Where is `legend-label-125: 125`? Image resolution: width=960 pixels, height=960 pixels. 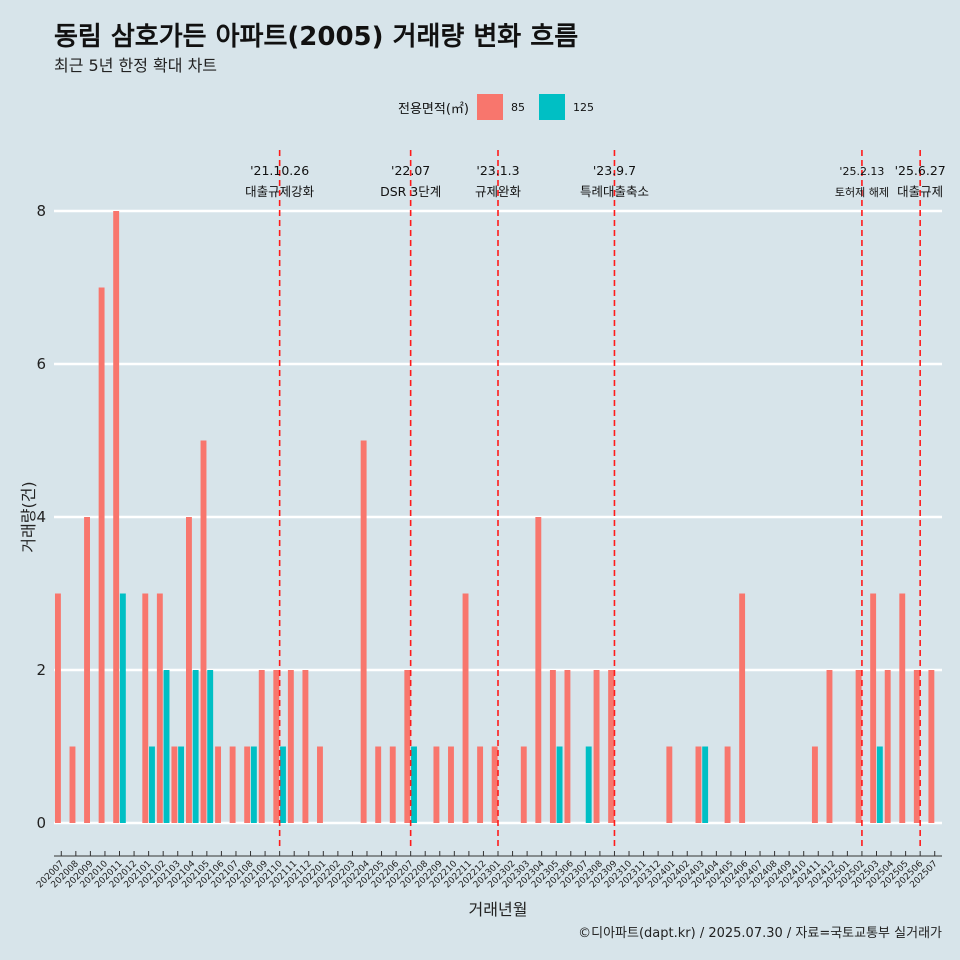
legend-label-125: 125 is located at coordinates (583, 107).